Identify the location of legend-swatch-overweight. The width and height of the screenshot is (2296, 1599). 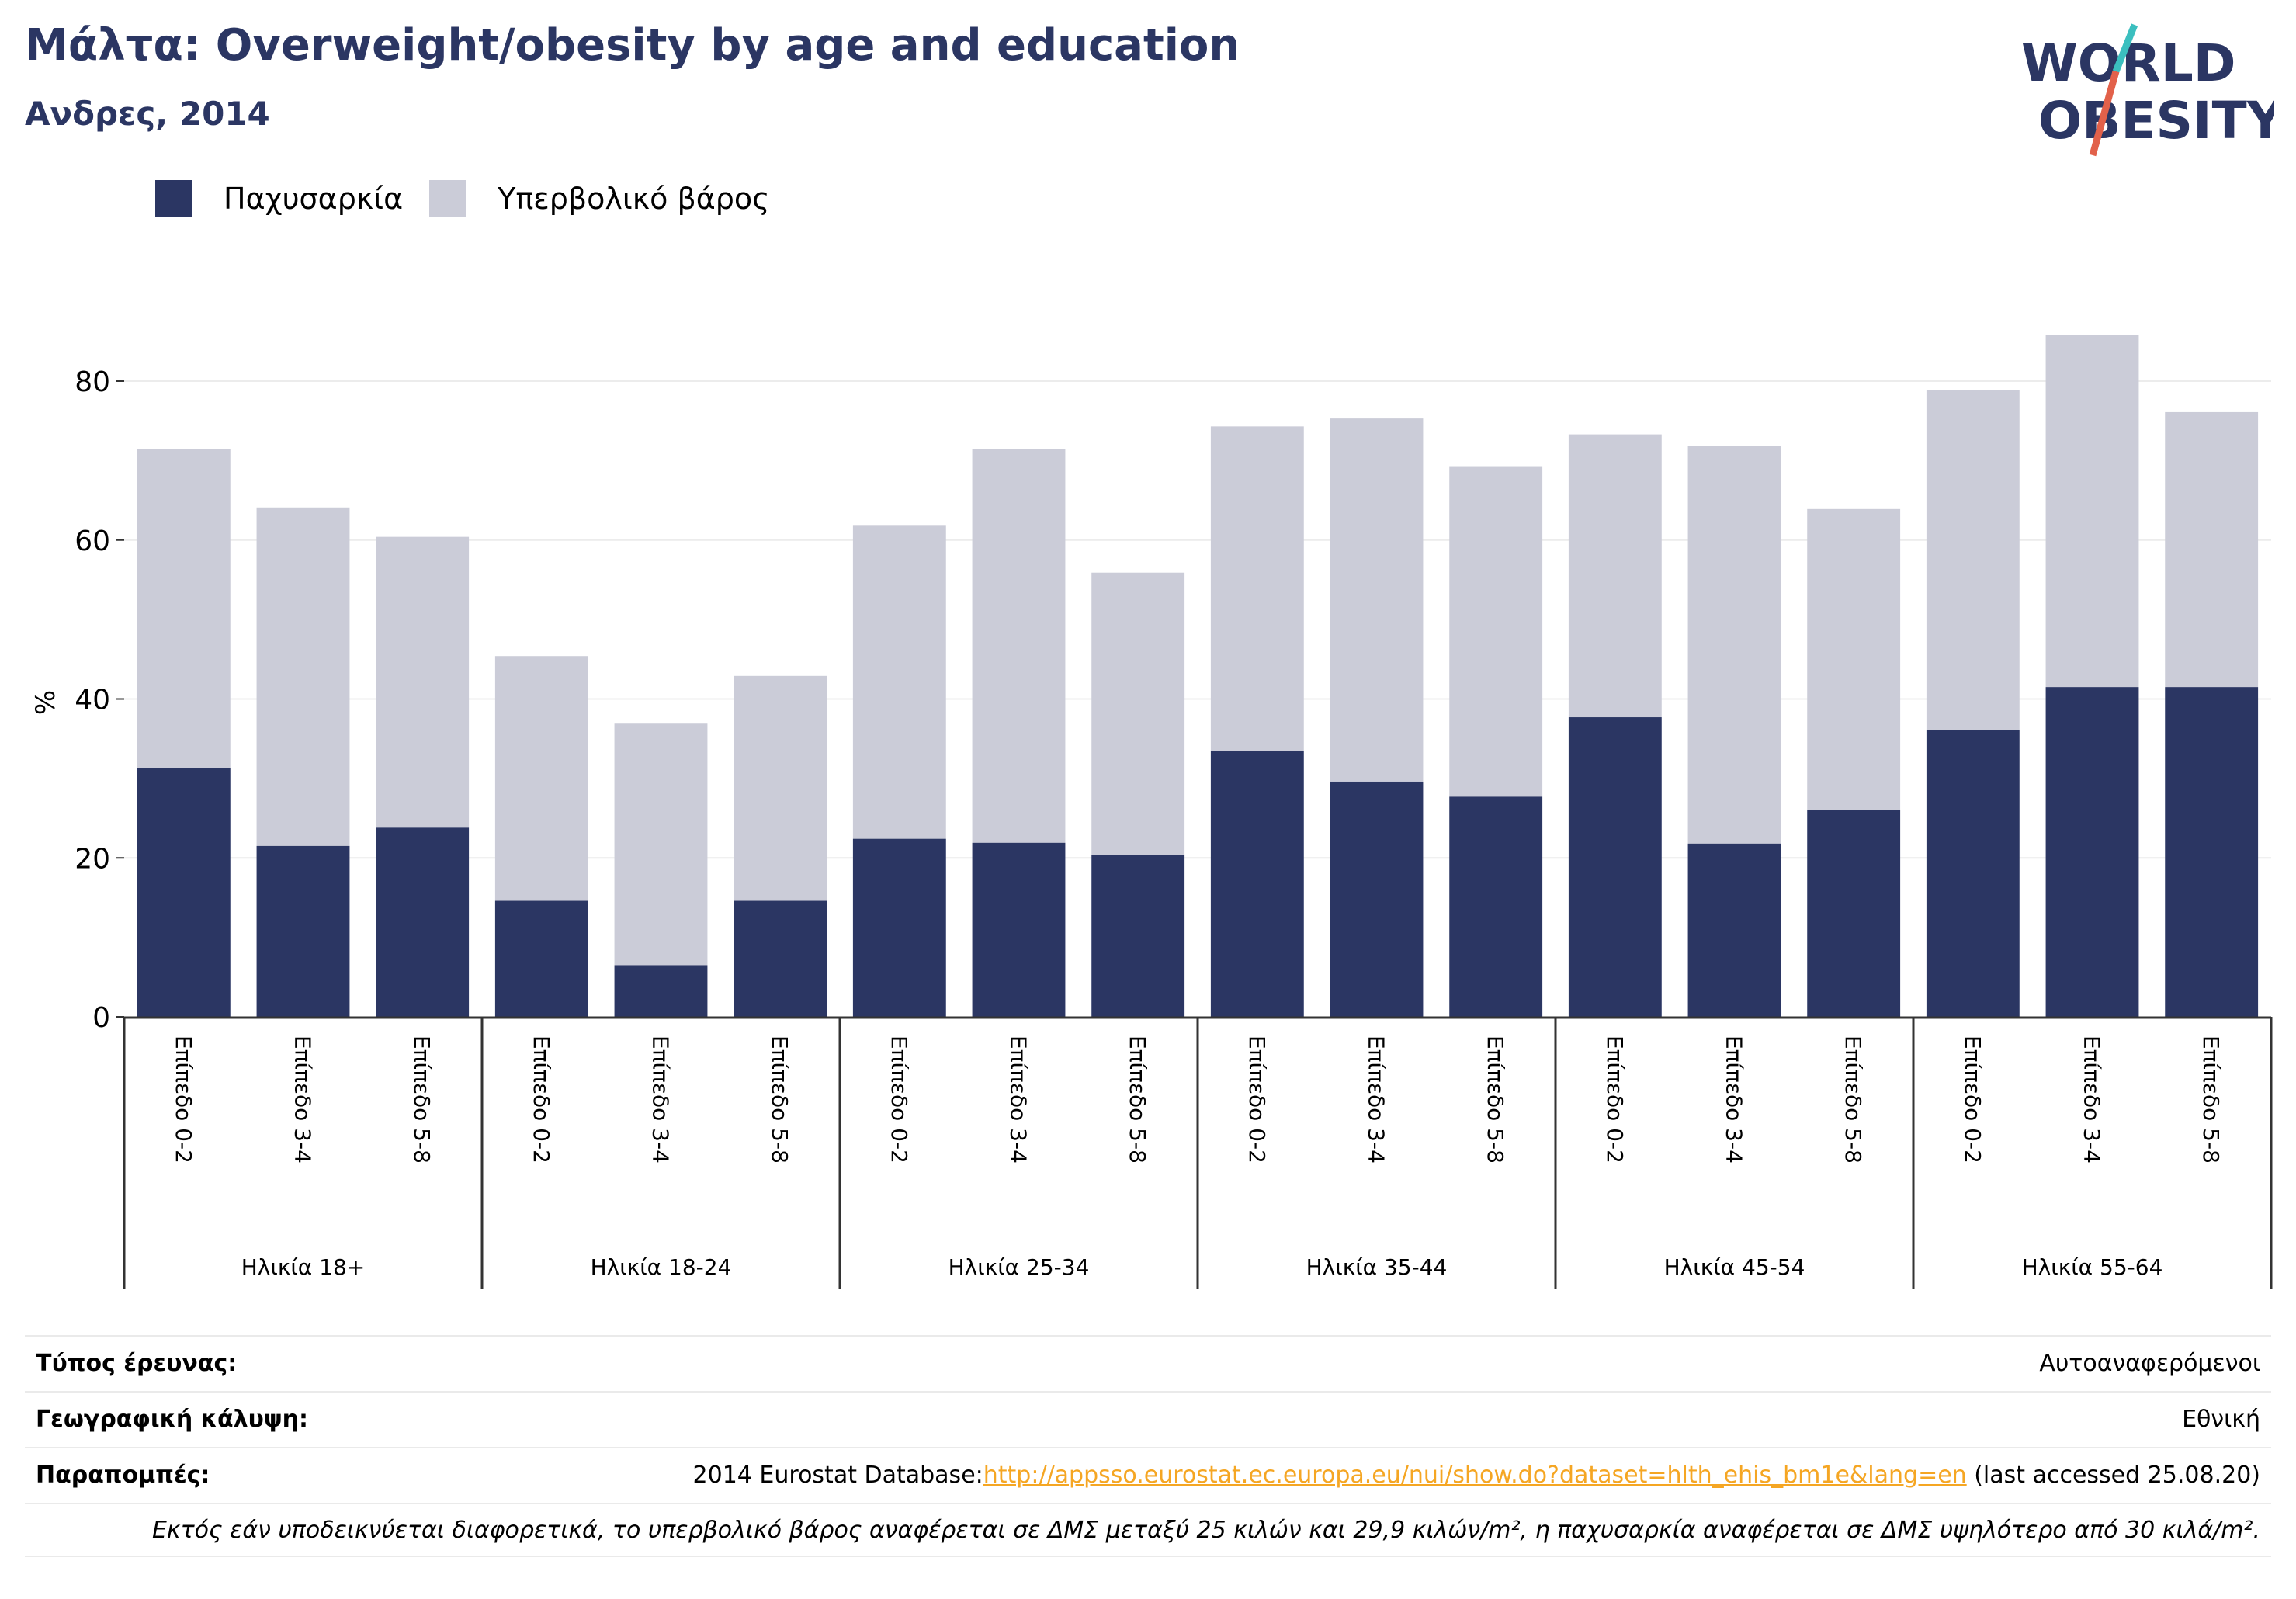
(448, 198).